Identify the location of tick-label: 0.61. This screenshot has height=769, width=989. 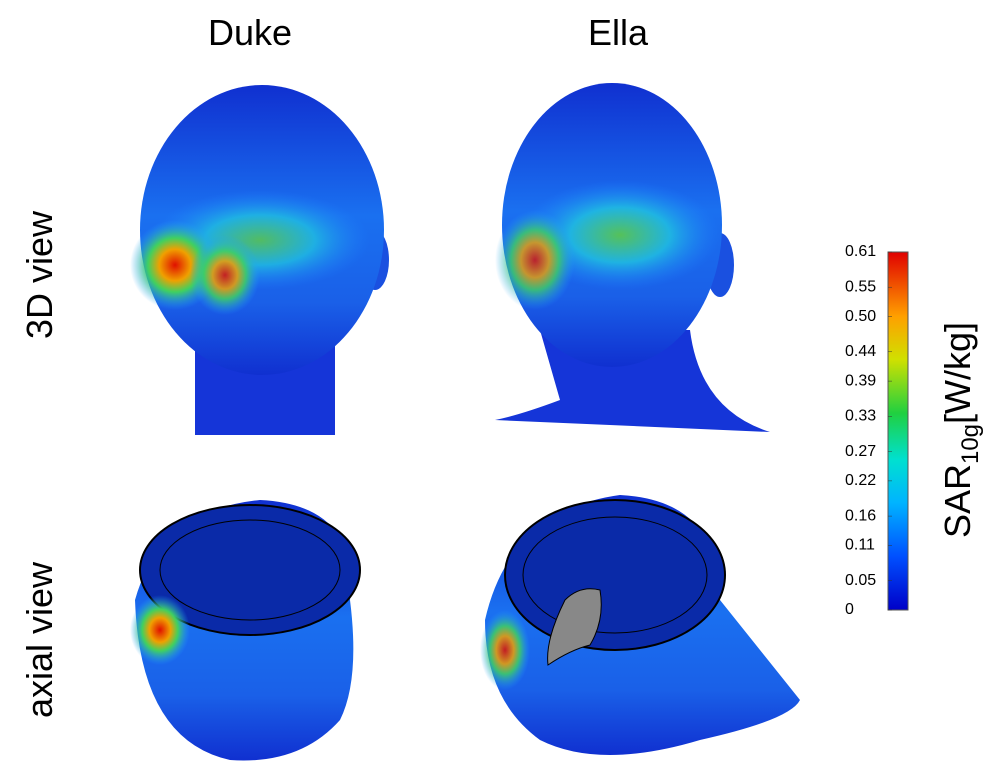
(860, 251).